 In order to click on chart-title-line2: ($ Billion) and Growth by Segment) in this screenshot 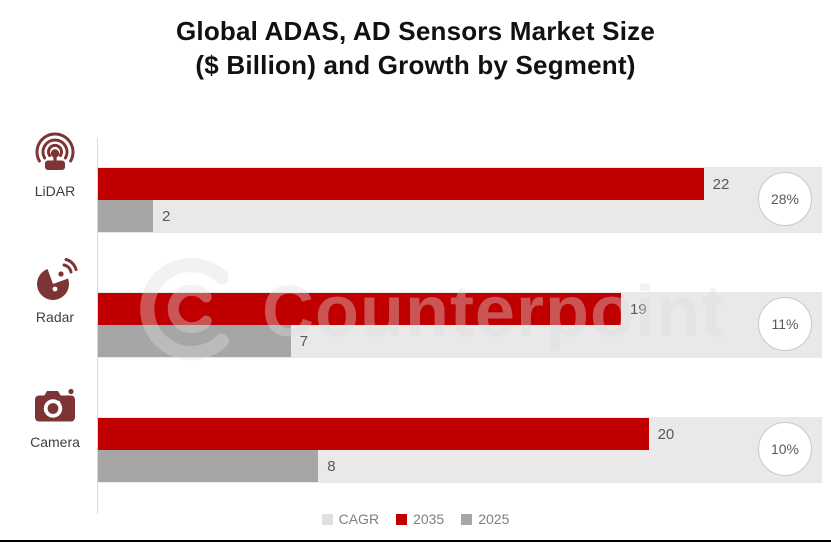, I will do `click(415, 65)`.